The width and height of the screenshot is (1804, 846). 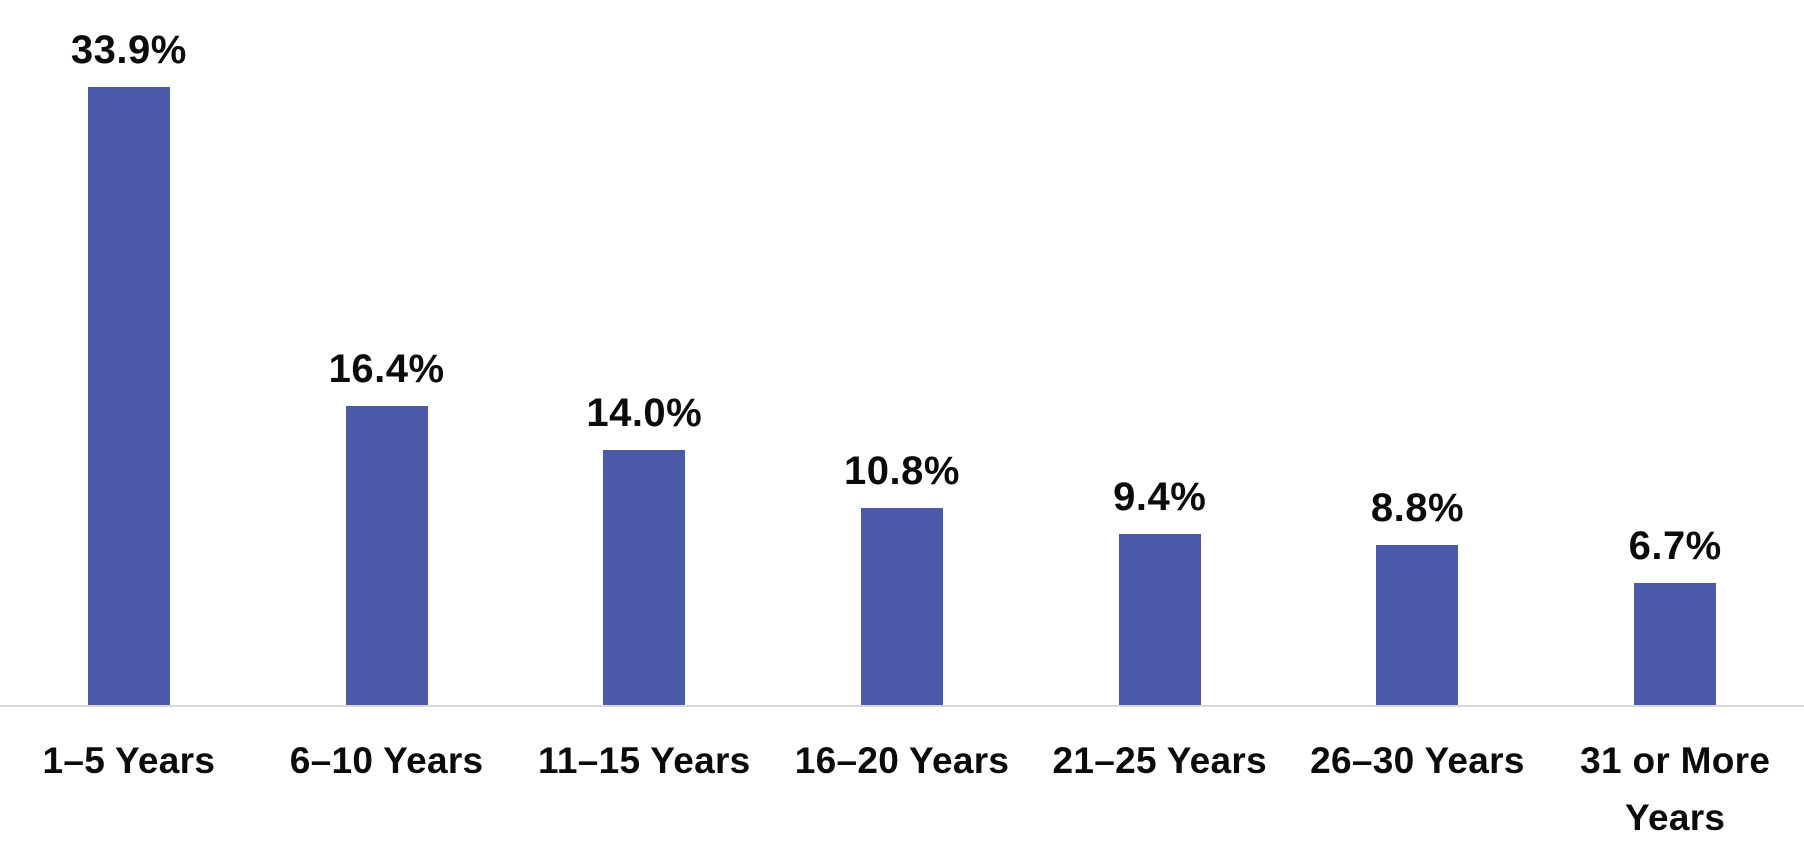 I want to click on bar-column: 33.9%, so click(x=129, y=352).